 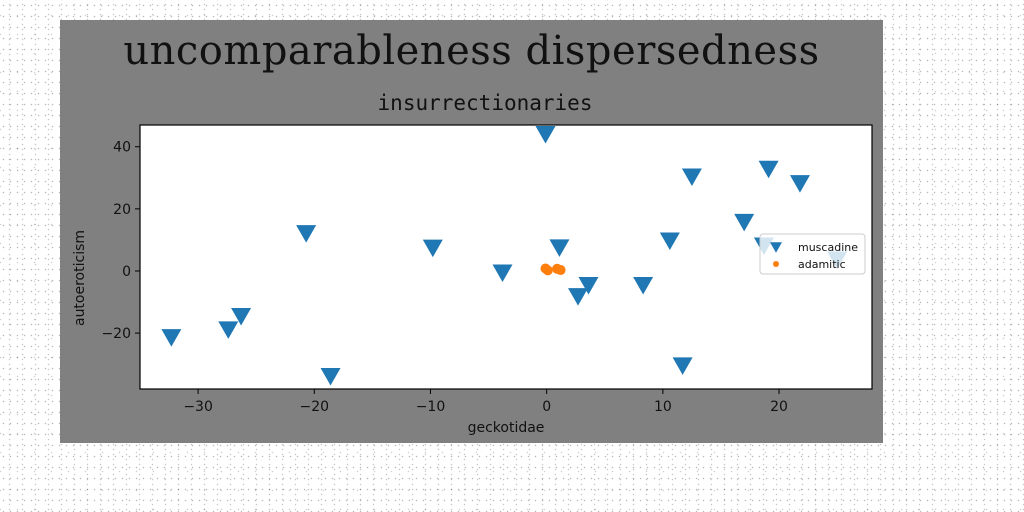 I want to click on legend: muscadine adamitic, so click(x=812, y=254).